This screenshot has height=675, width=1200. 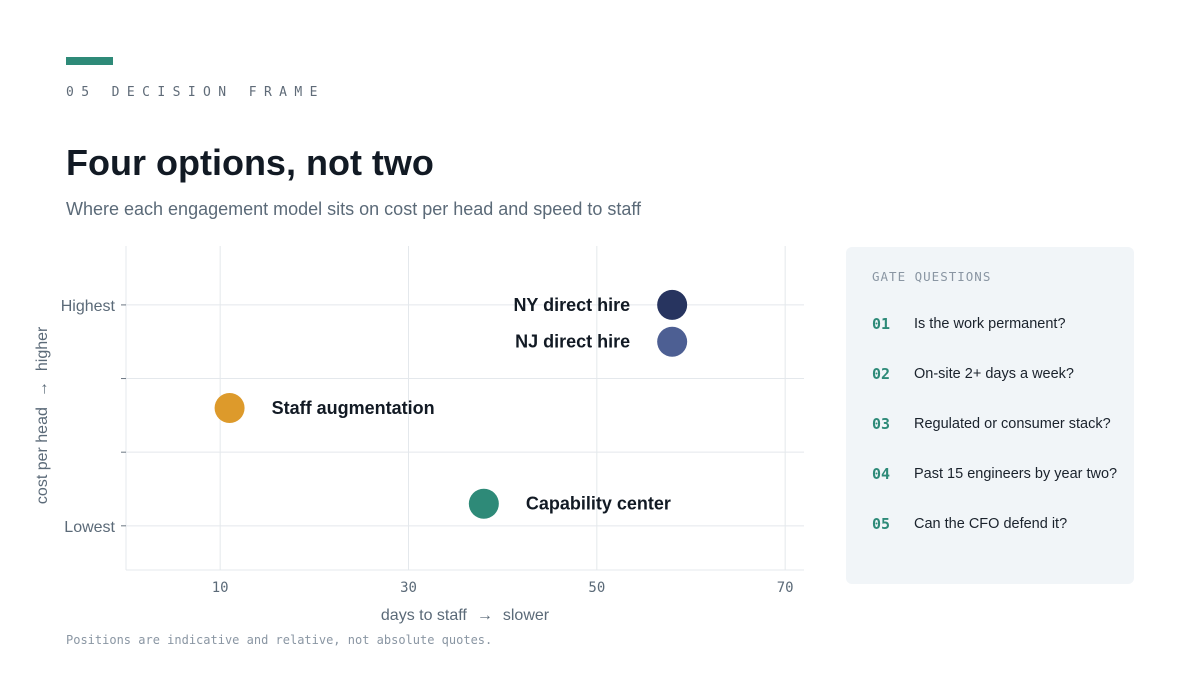 What do you see at coordinates (220, 588) in the screenshot?
I see `x-tick-label: 10` at bounding box center [220, 588].